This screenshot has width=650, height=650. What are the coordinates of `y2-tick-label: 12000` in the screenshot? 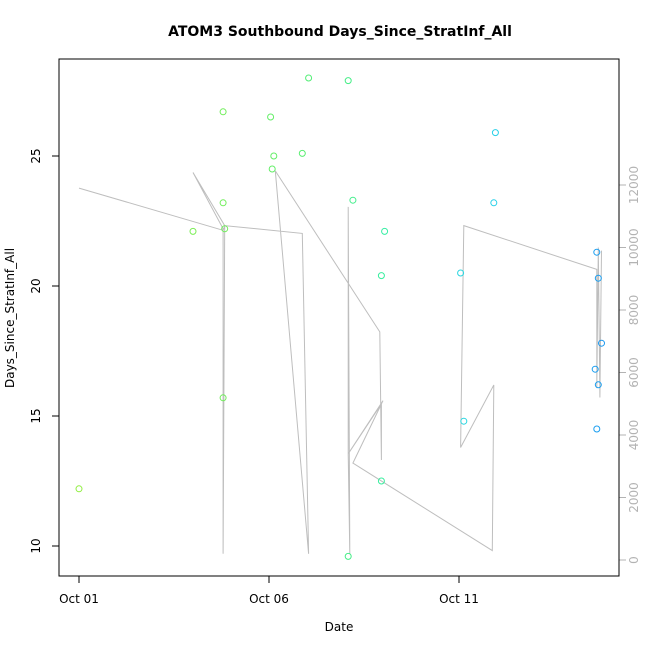 It's located at (634, 185).